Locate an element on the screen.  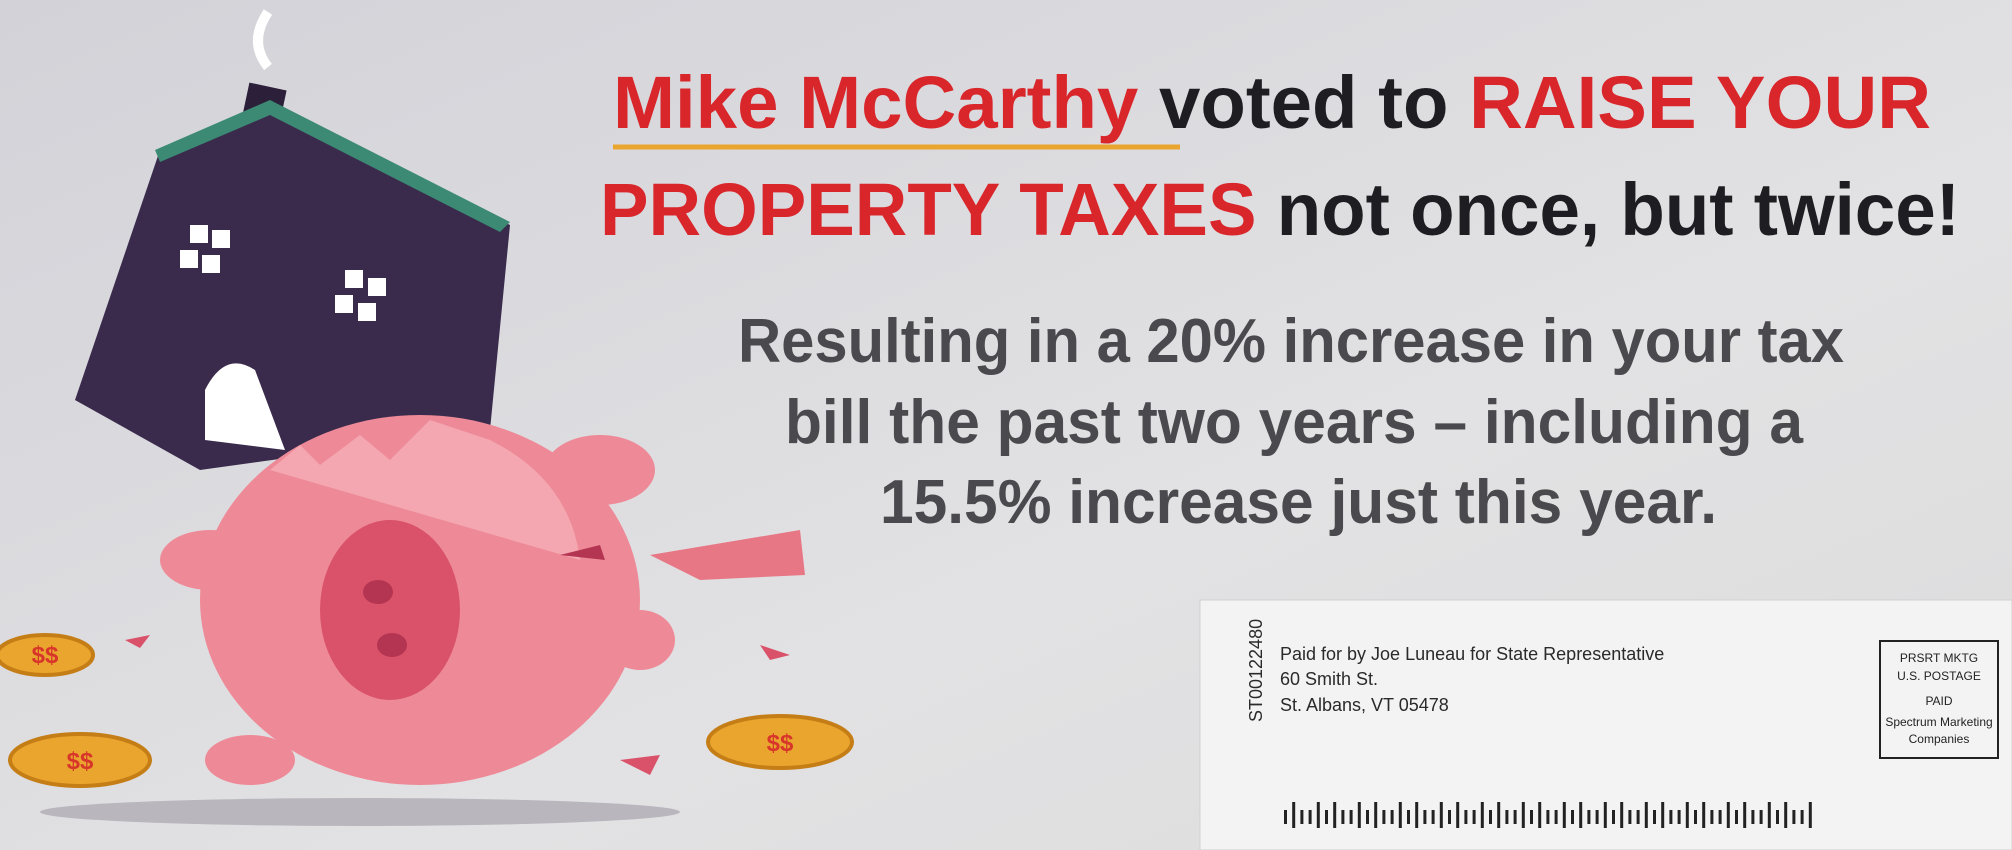
sender-line: 60 Smith St. is located at coordinates (1329, 679).